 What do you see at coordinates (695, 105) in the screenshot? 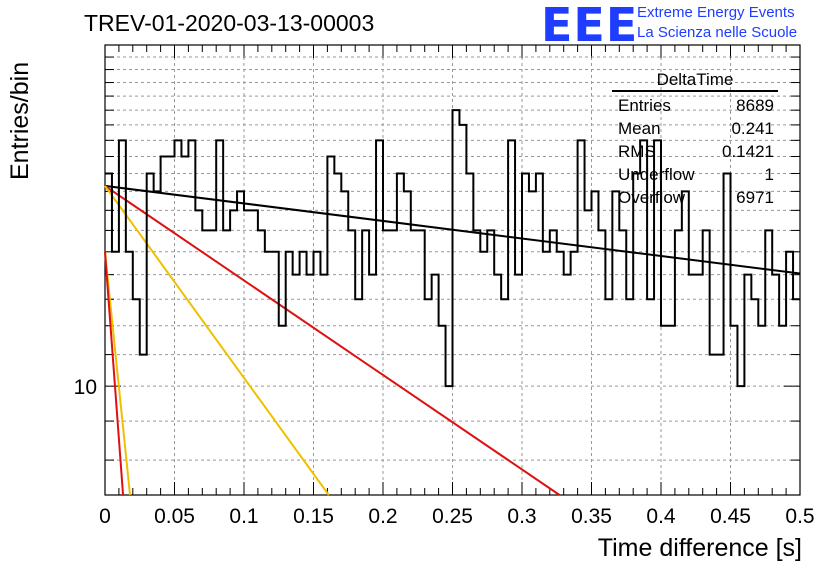
I see `stats-row-entries: Entries 8689` at bounding box center [695, 105].